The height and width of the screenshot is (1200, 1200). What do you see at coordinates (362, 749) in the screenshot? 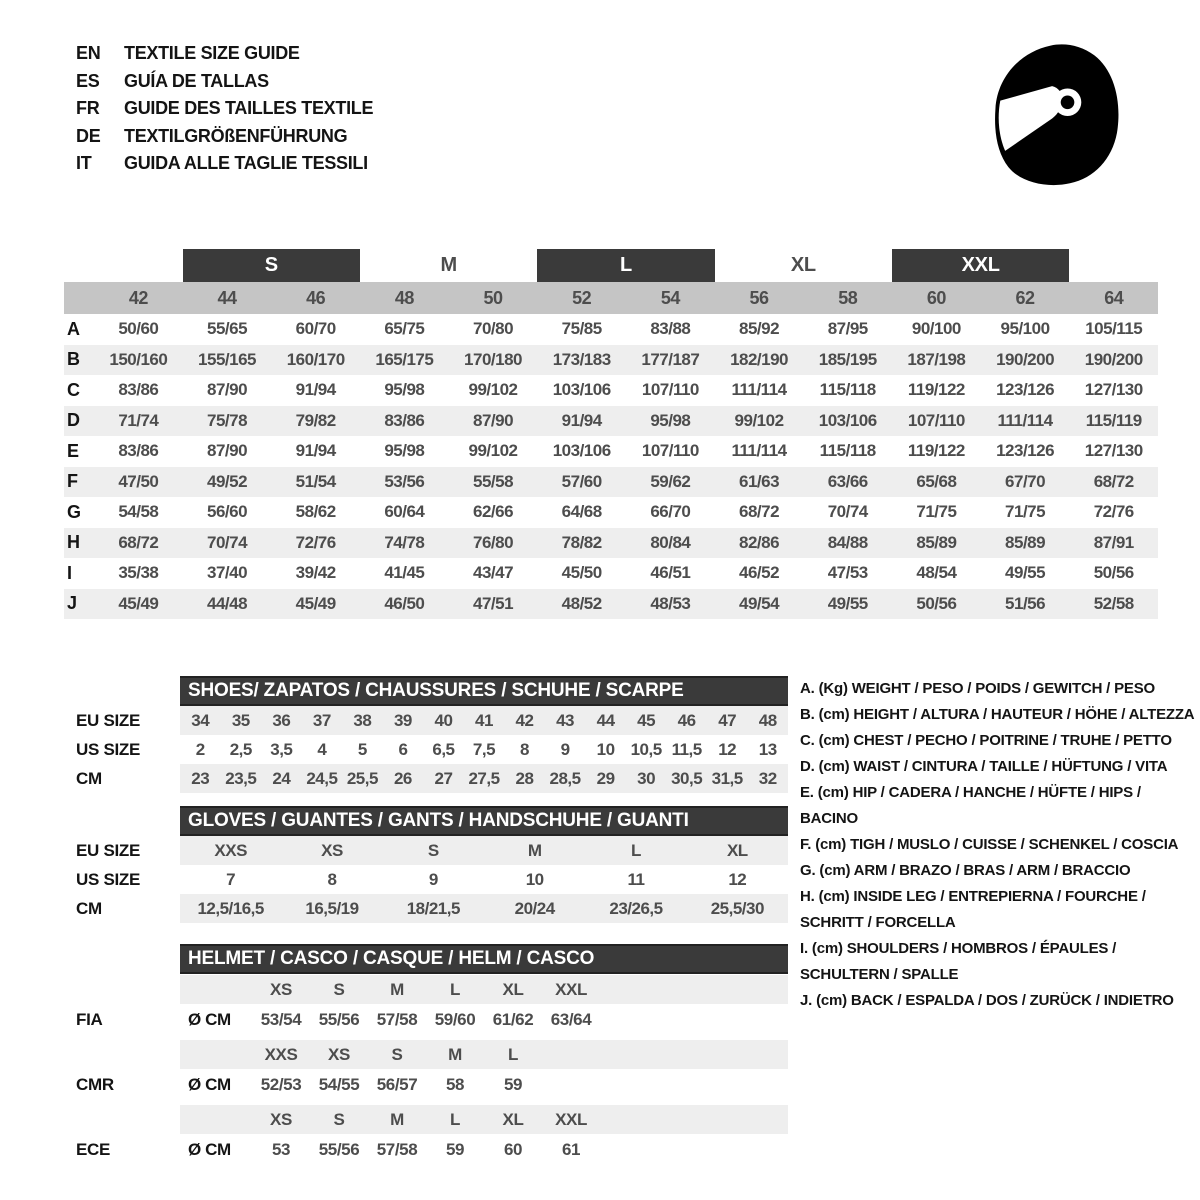
I see `size-value: 5` at bounding box center [362, 749].